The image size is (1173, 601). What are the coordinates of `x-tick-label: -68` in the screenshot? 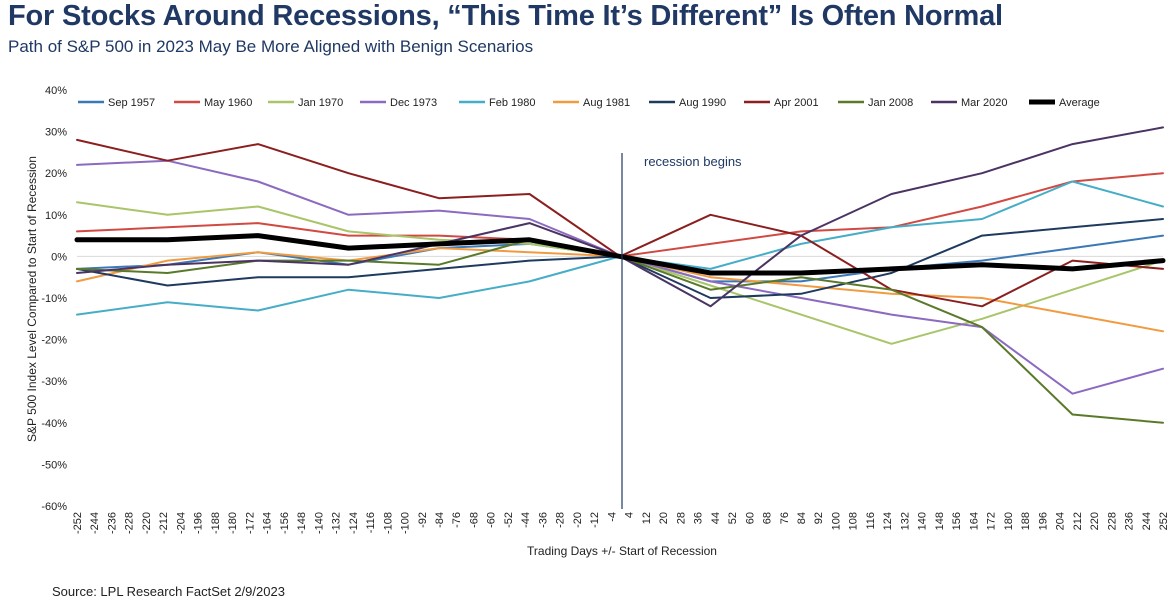 It's located at (474, 520).